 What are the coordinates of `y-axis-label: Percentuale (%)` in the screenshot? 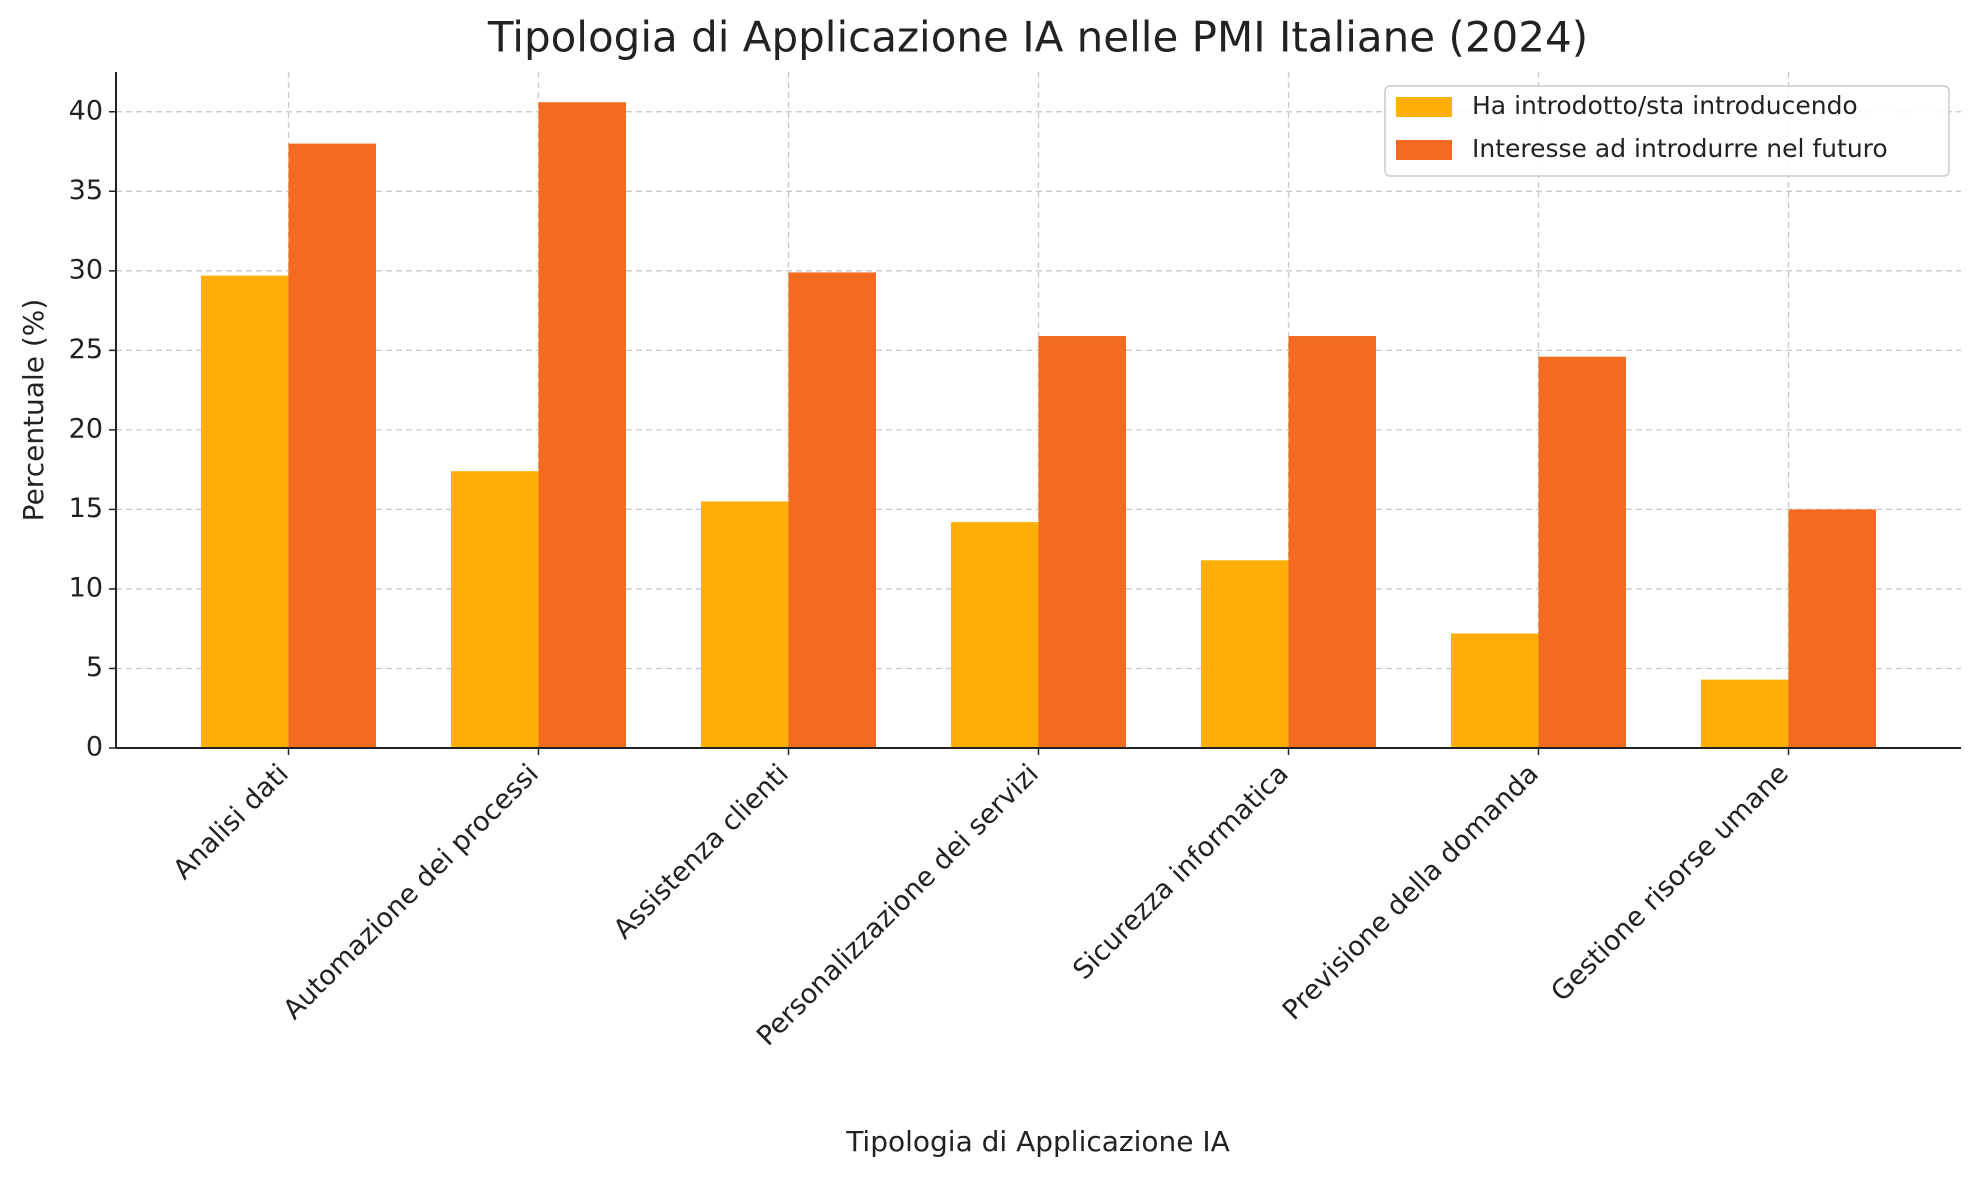 It's located at (33, 410).